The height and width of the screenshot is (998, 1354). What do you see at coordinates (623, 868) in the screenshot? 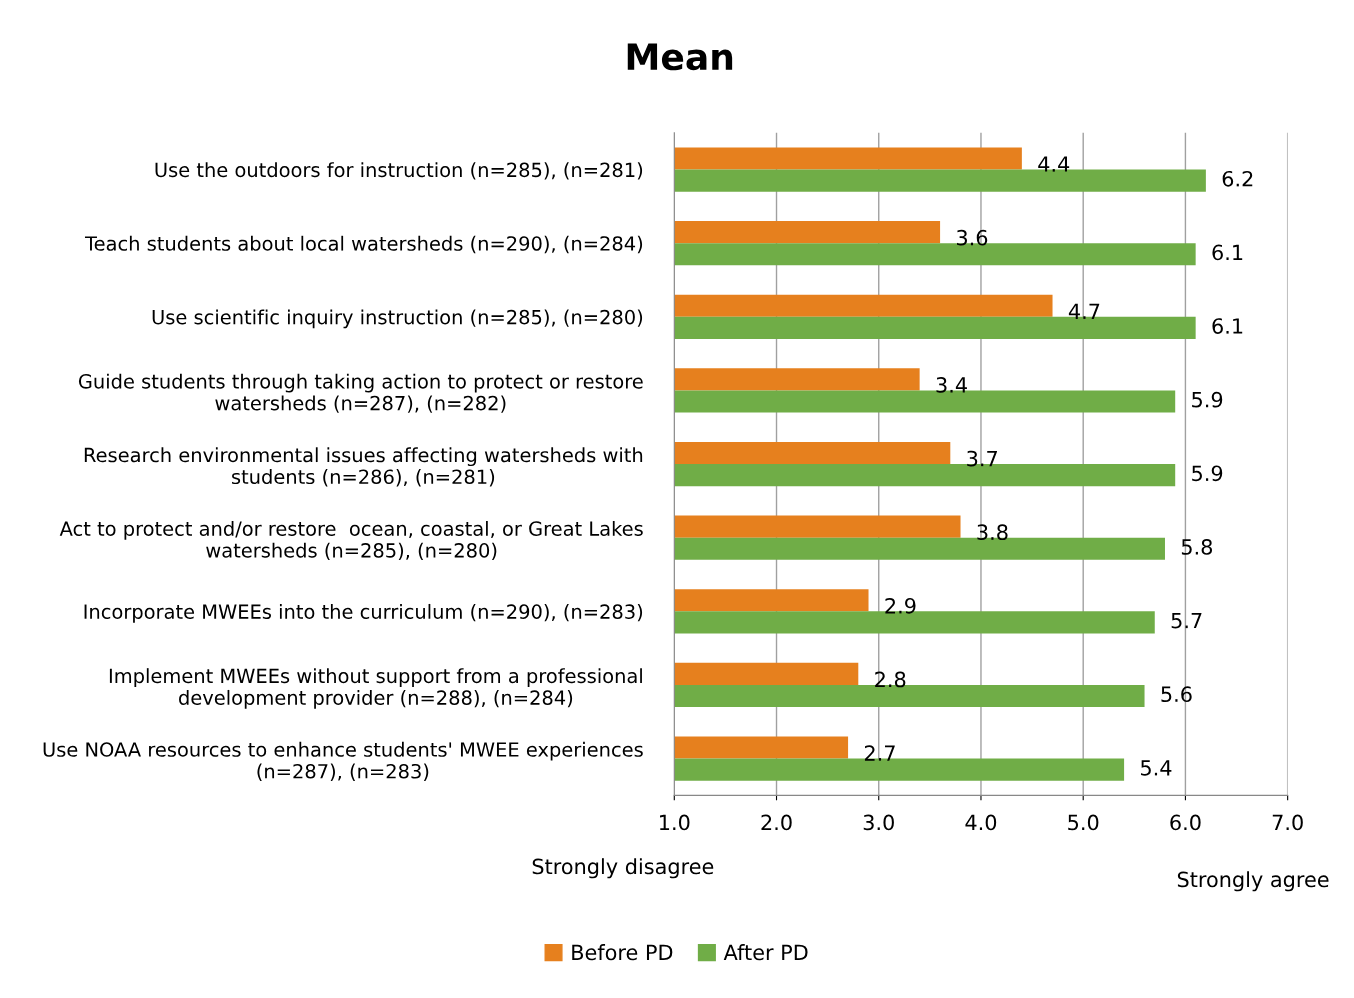
I see `text: Strongly disagree` at bounding box center [623, 868].